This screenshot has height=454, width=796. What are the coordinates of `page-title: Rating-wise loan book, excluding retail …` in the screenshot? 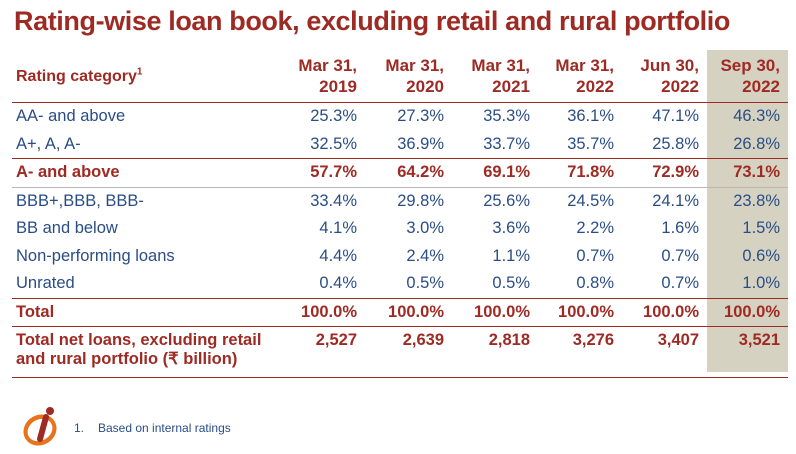 It's located at (372, 21).